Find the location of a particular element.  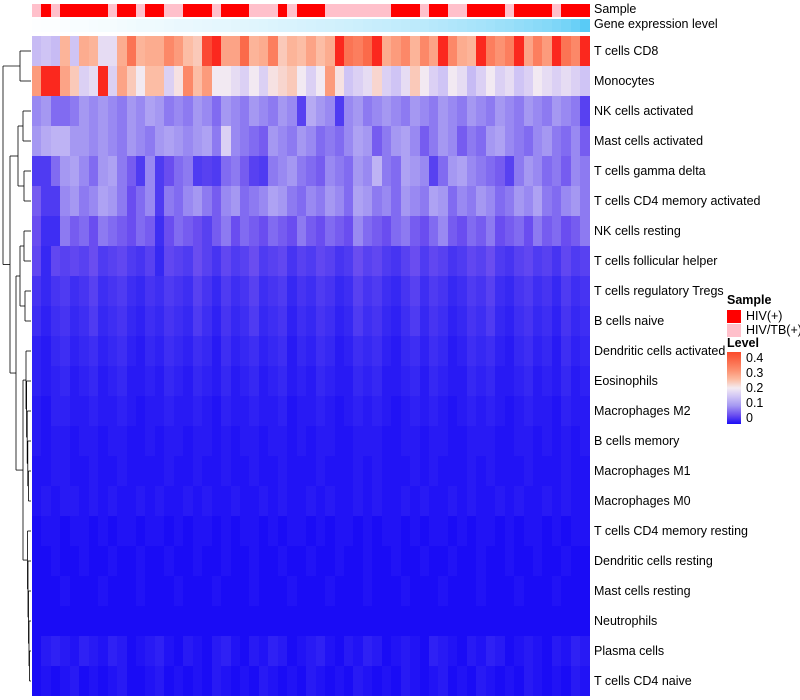

row-label: Macrophages M2 is located at coordinates (642, 411).